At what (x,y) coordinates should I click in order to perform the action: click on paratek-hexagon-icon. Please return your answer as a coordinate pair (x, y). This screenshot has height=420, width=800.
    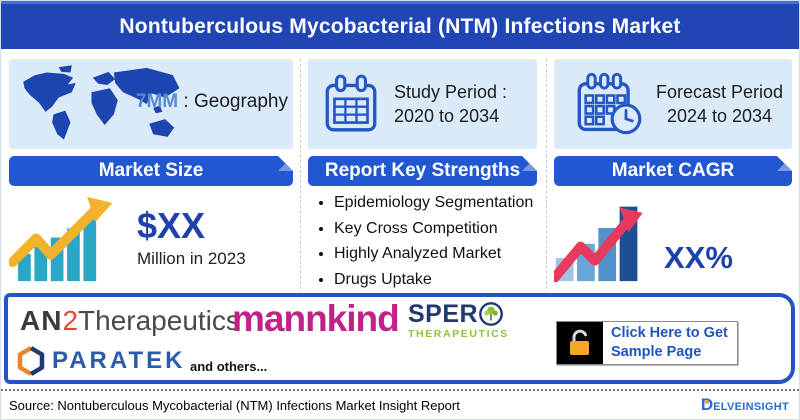
    Looking at the image, I should click on (31, 361).